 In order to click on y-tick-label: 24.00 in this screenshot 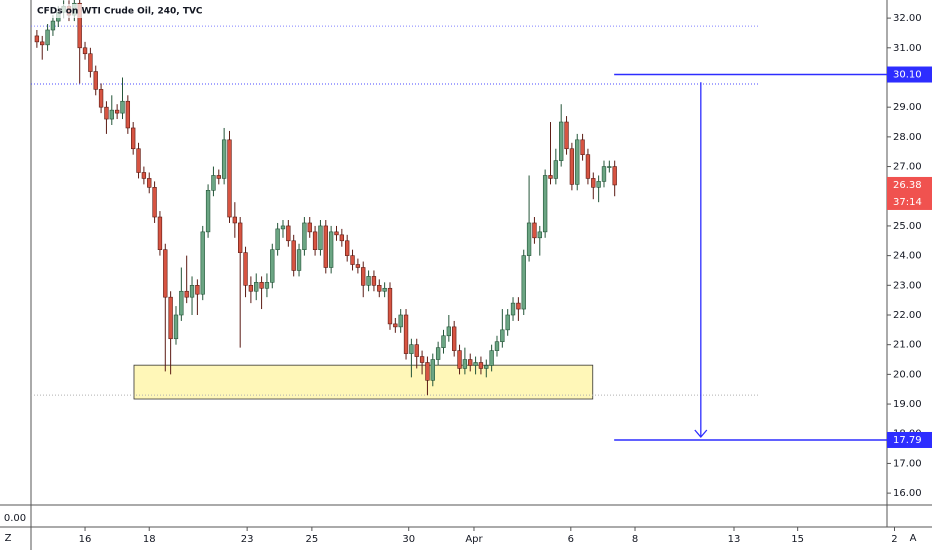, I will do `click(907, 256)`.